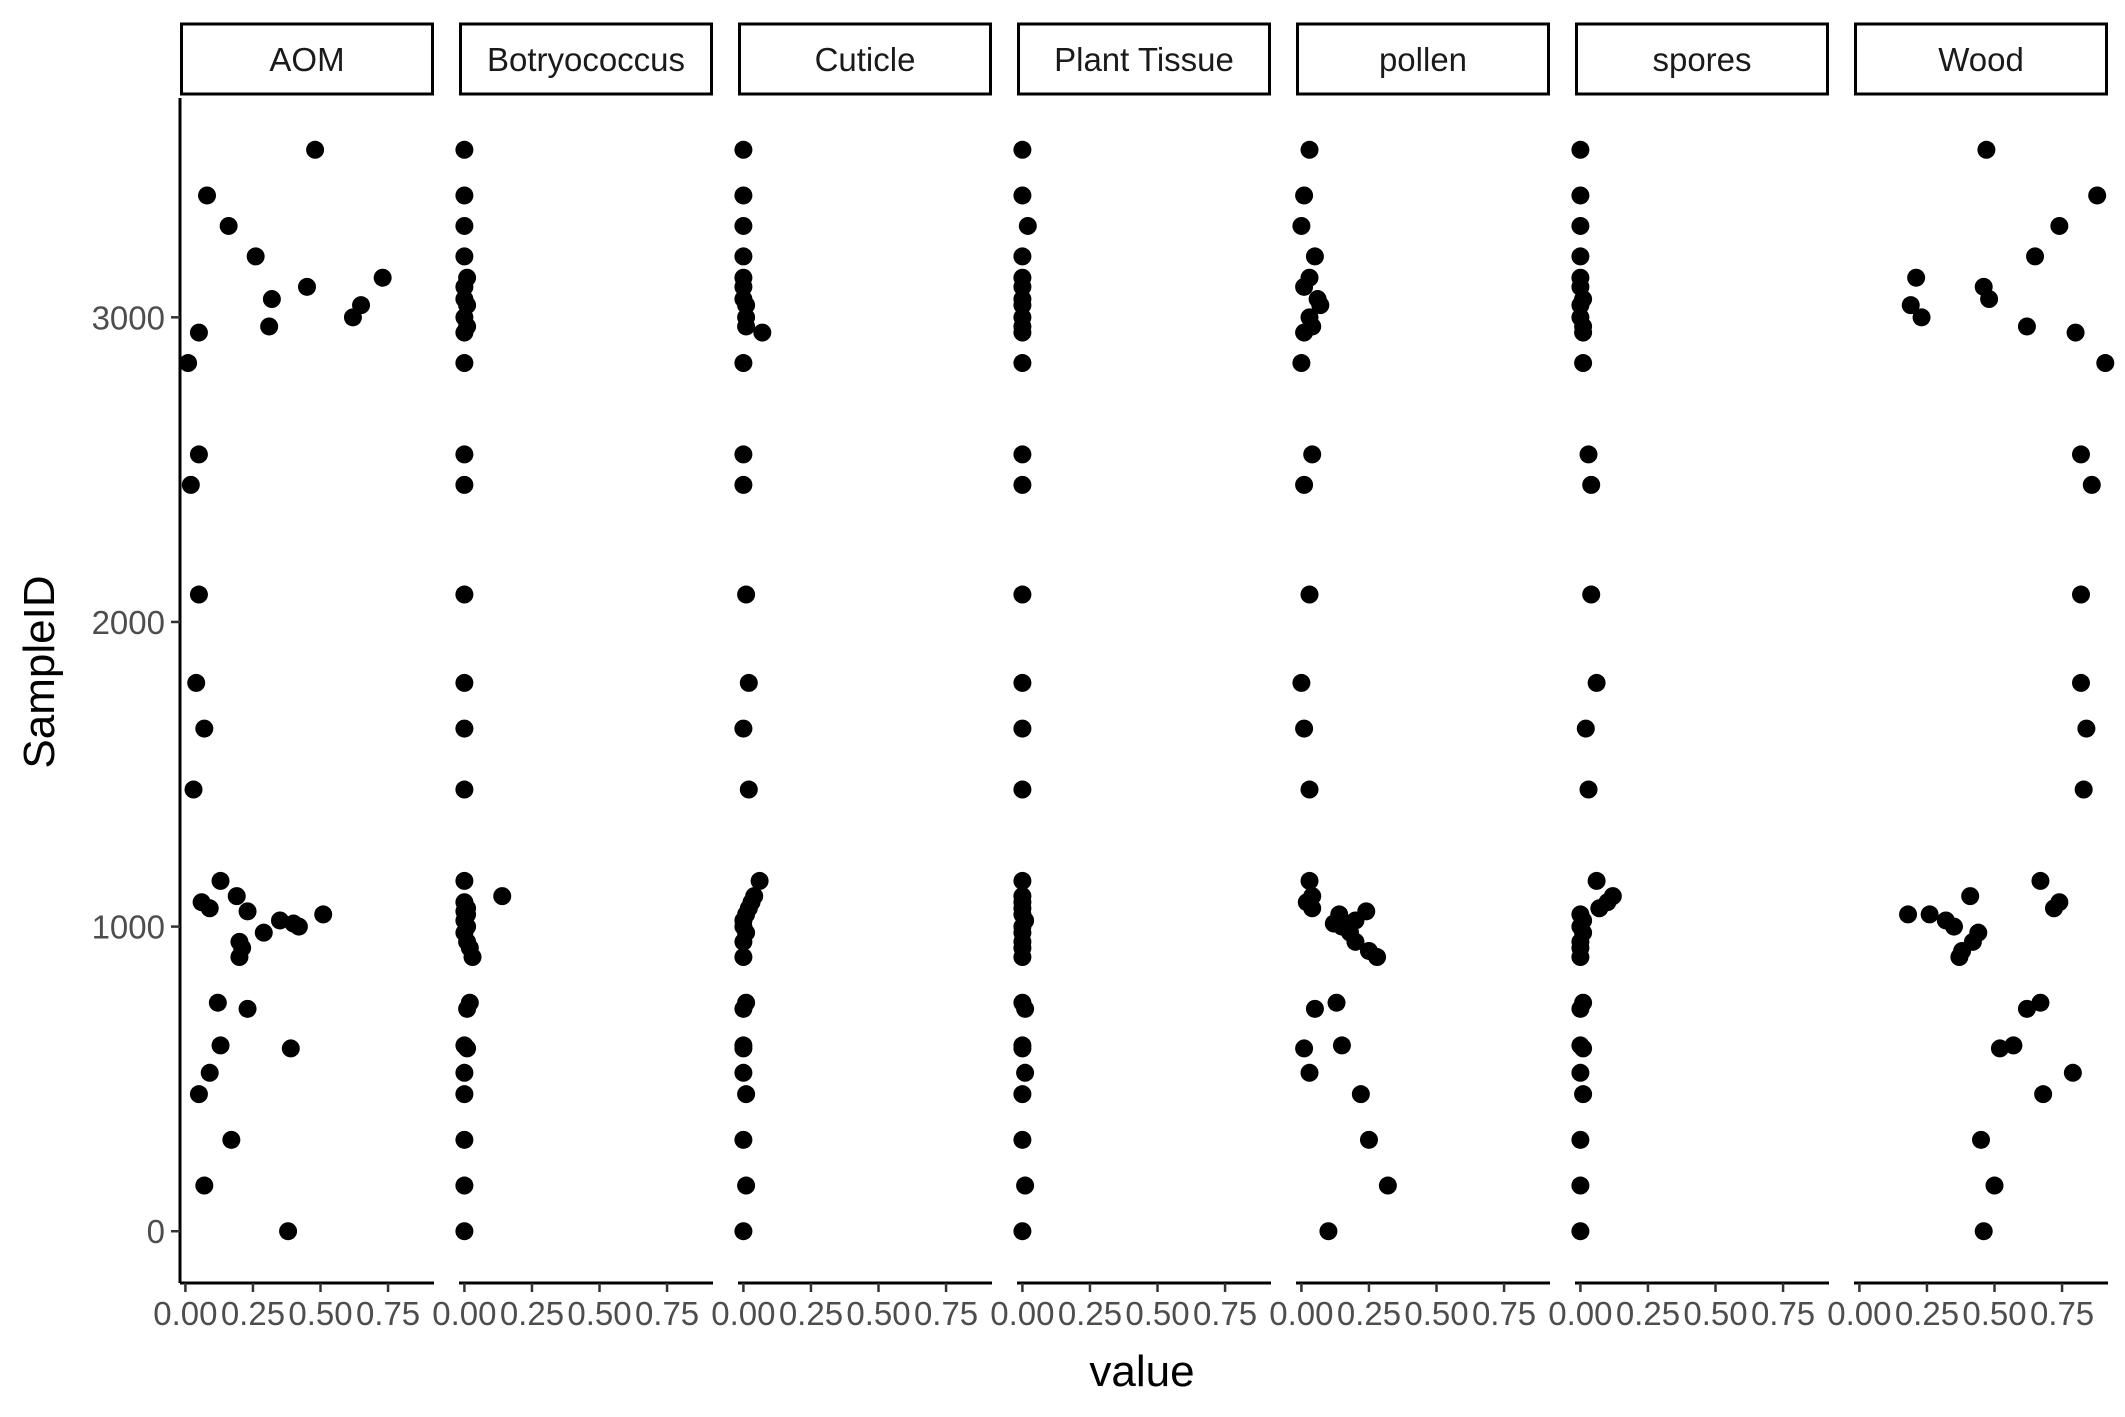 The width and height of the screenshot is (2125, 1417). Describe the element at coordinates (1144, 59) in the screenshot. I see `facet-strip-label: Plant Tissue` at that location.